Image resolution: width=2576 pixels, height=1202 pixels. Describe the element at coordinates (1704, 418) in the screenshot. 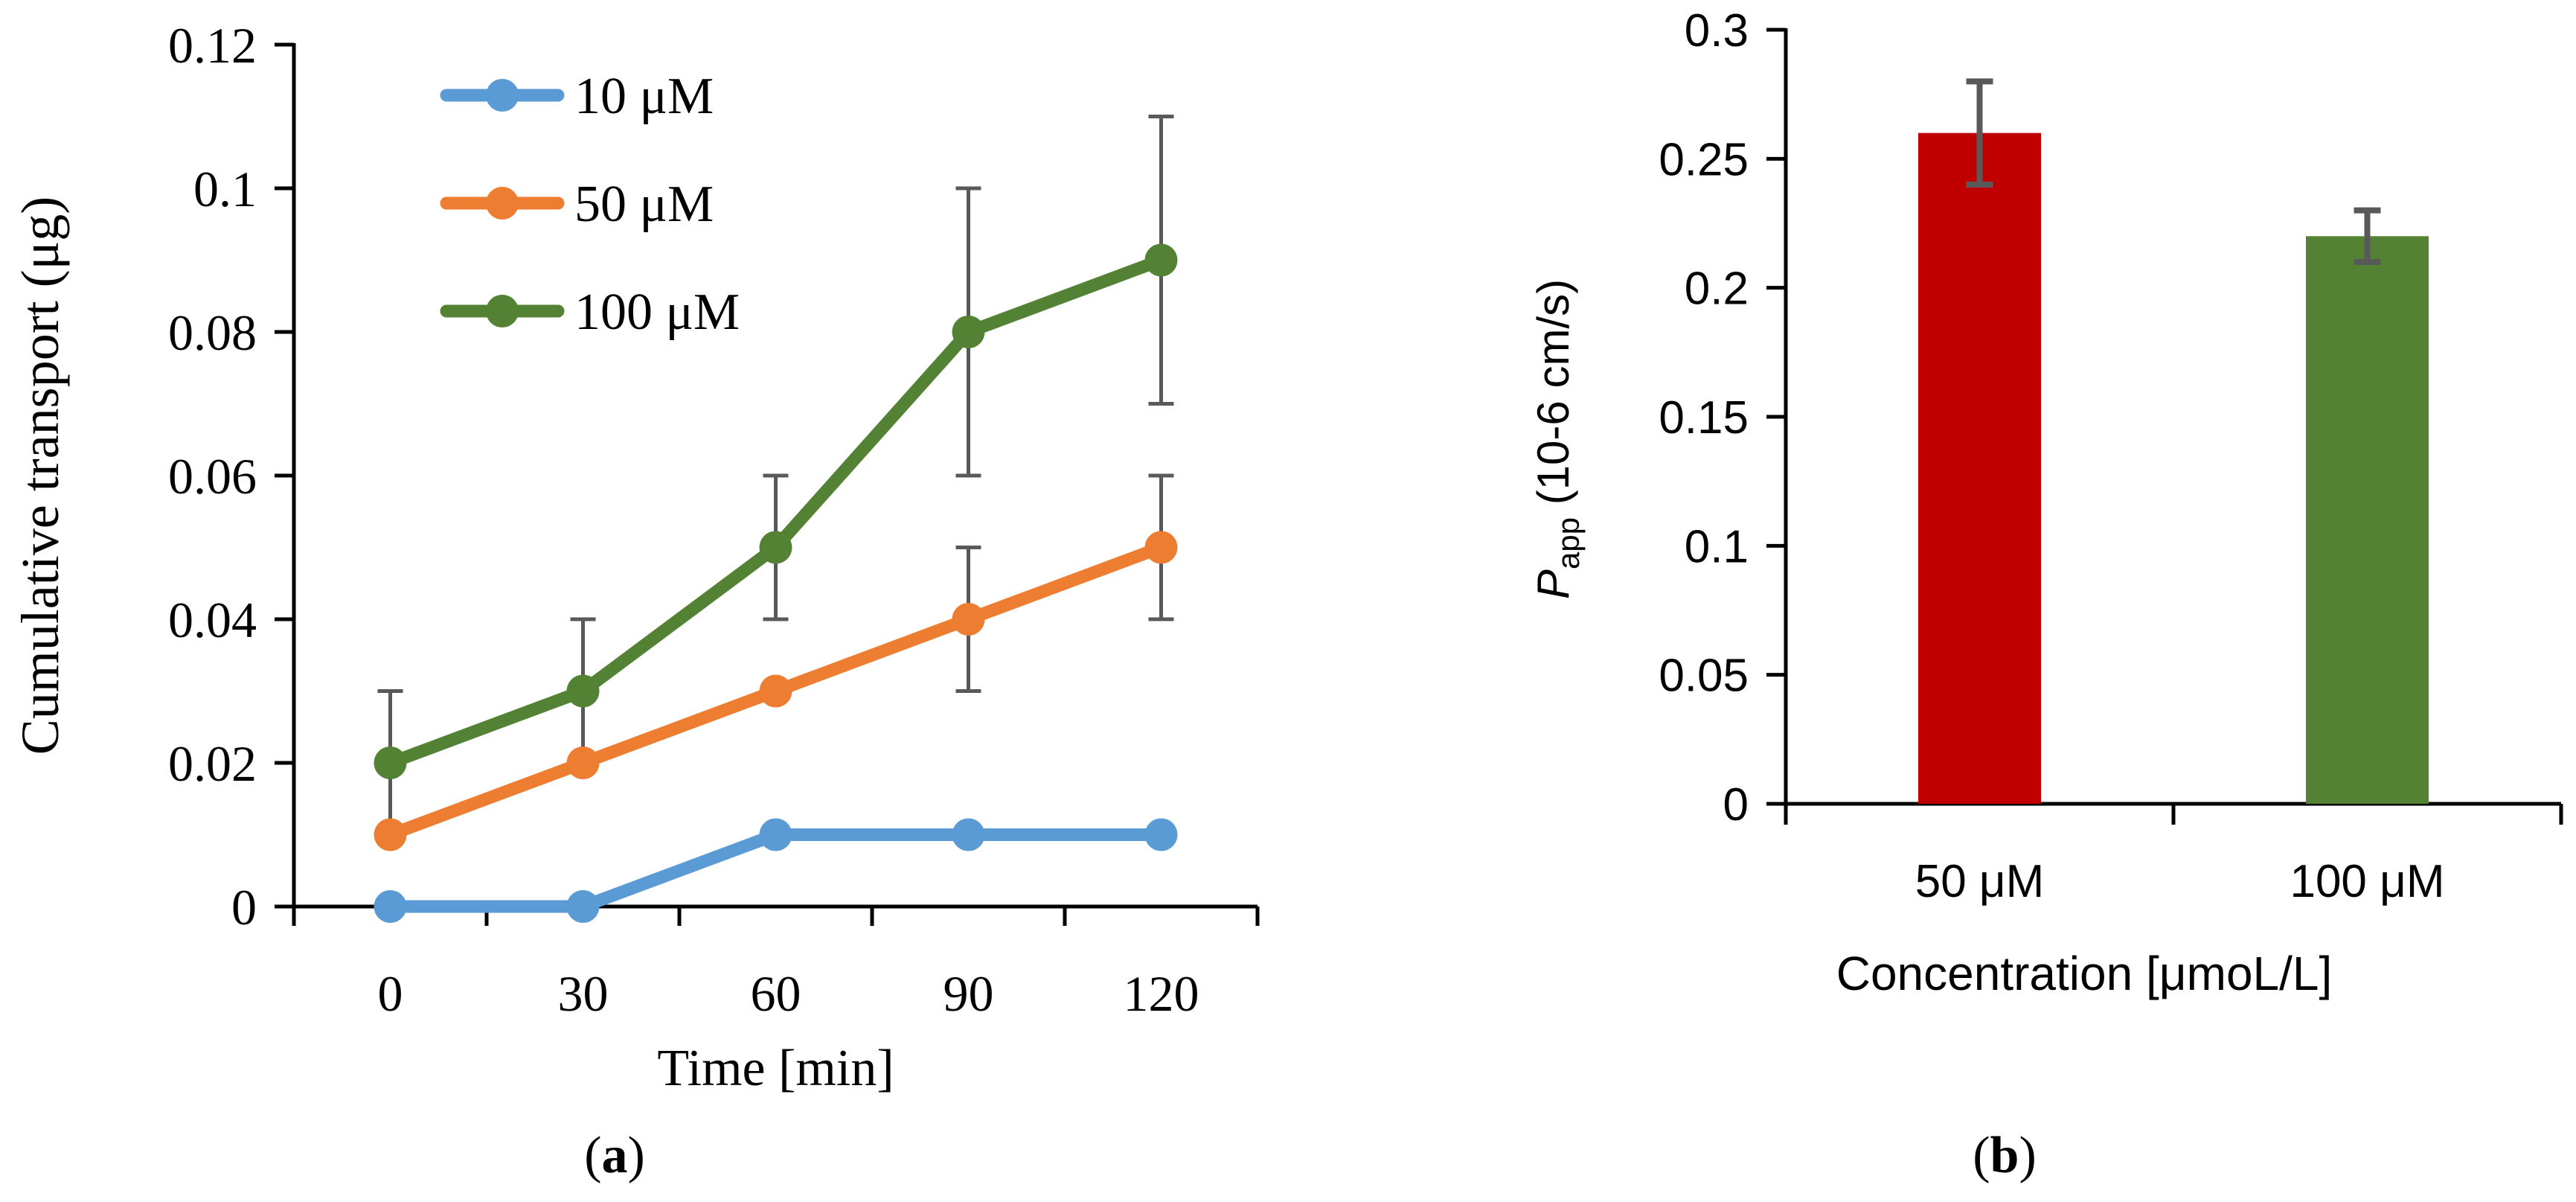

I see `y-tick-label: 0.15` at that location.